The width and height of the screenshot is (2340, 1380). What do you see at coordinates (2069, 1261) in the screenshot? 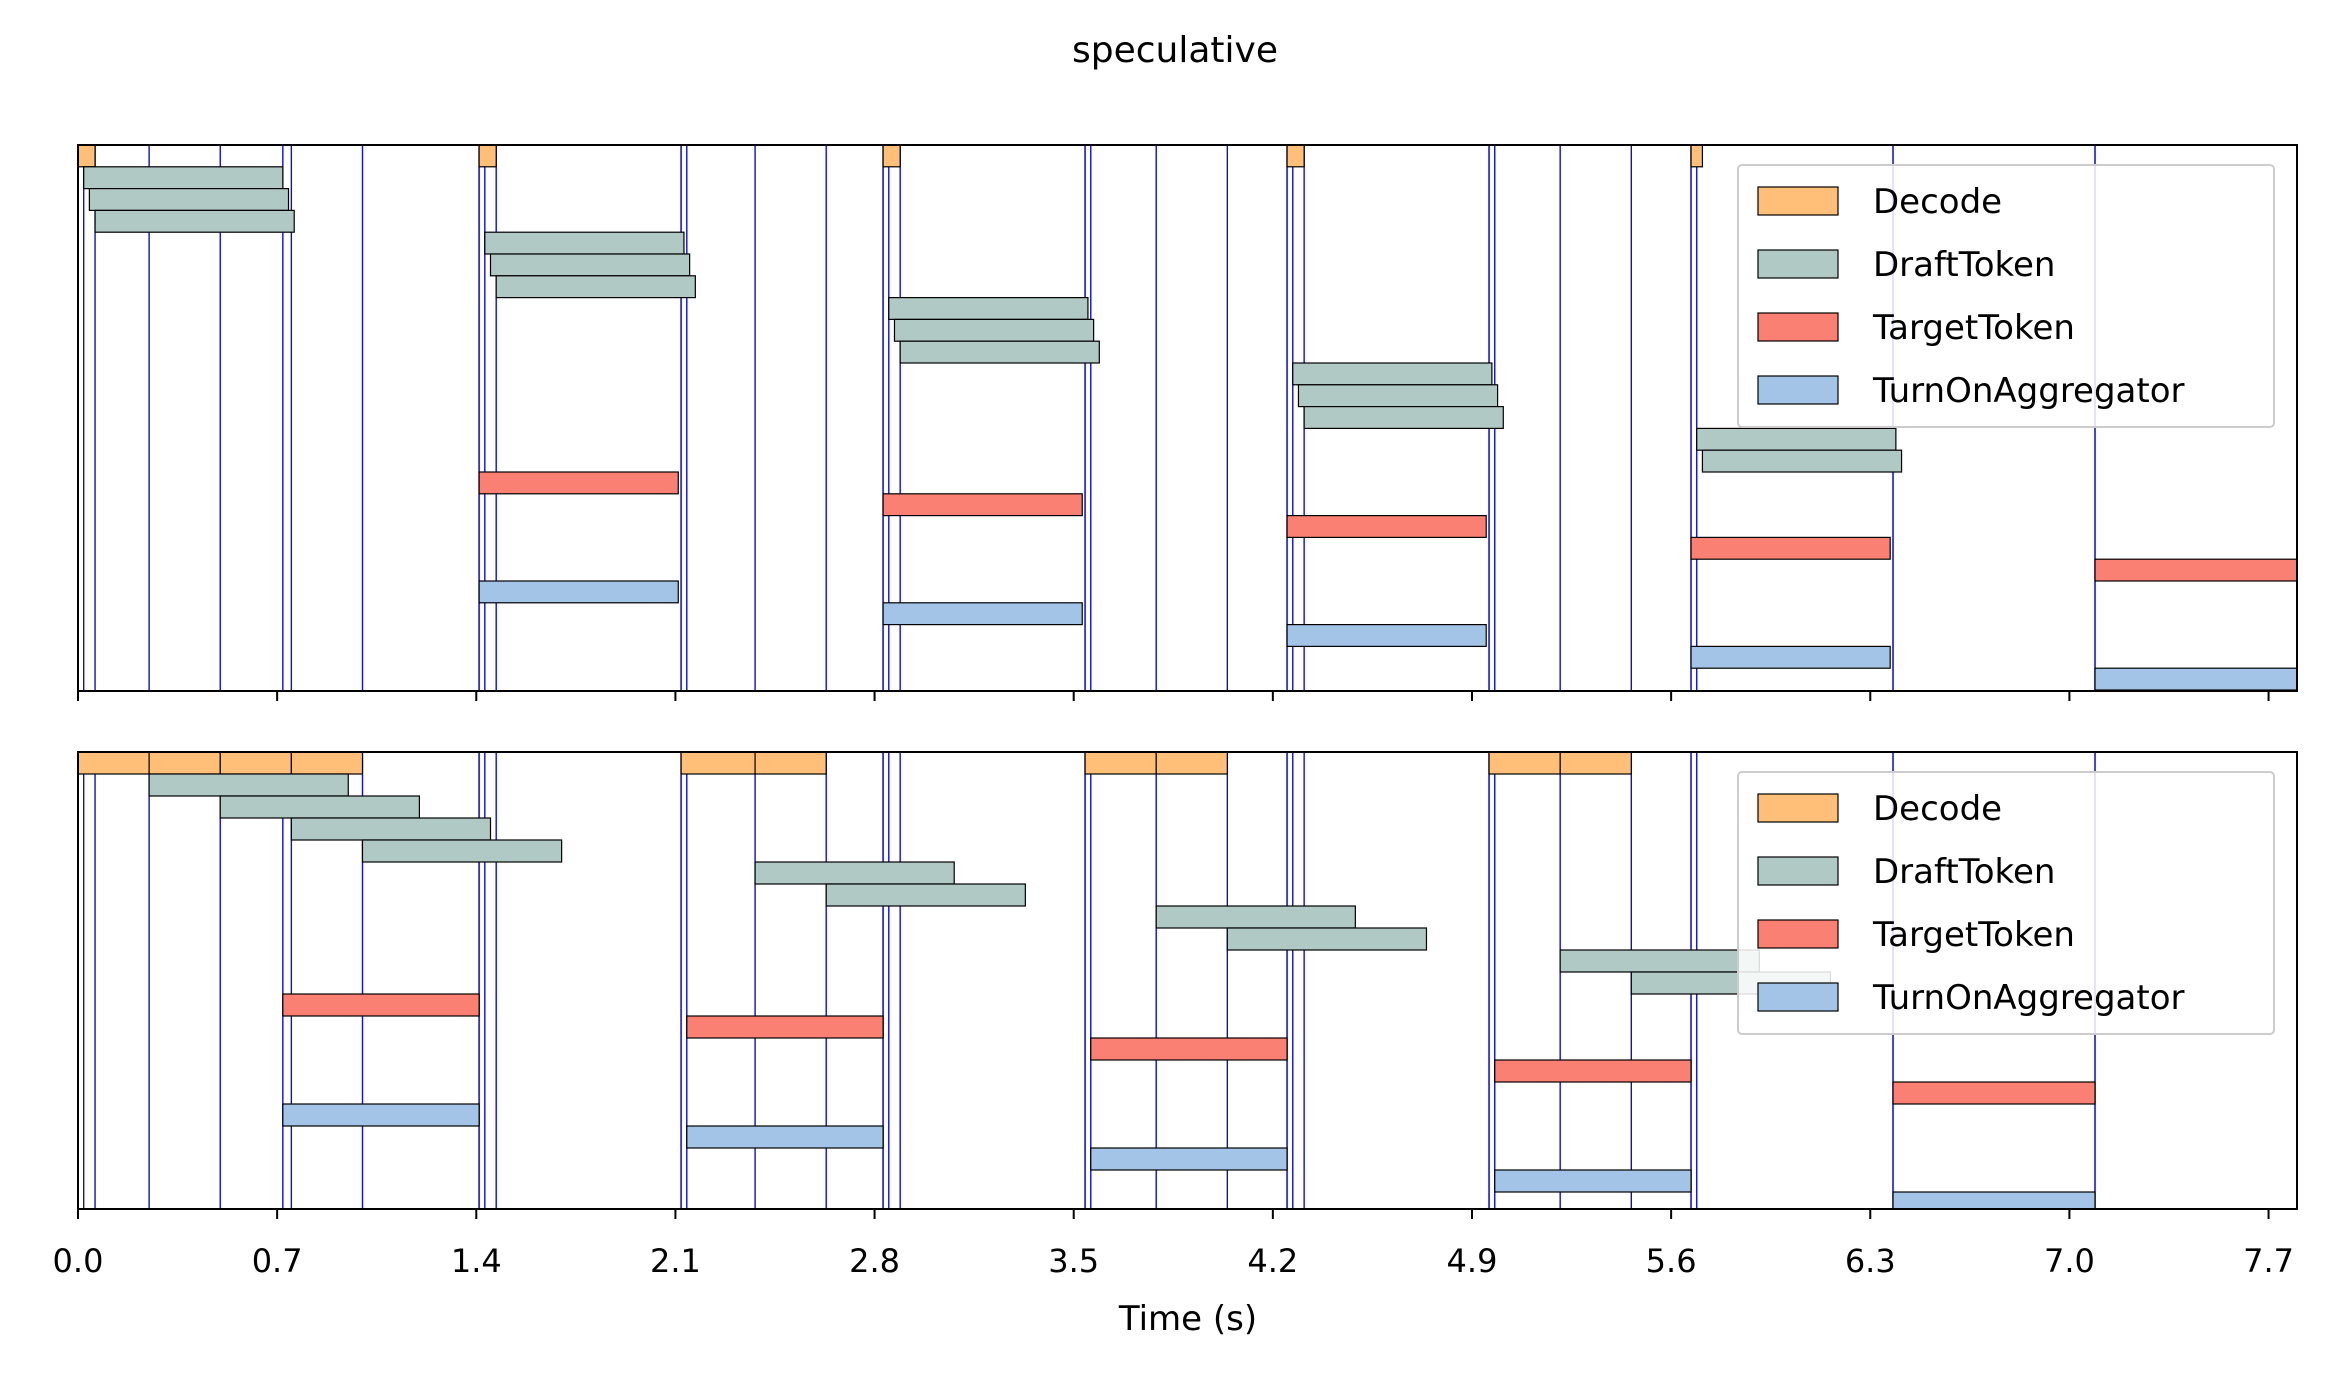
I see `x-tick-label: 7.0` at bounding box center [2069, 1261].